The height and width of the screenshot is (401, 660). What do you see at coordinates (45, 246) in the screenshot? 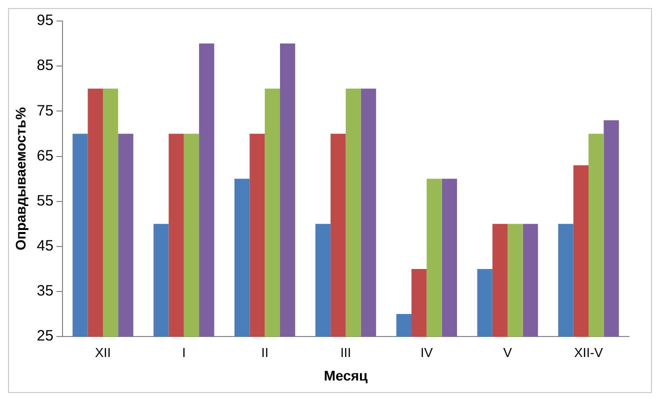
I see `y-tick-label: 45` at bounding box center [45, 246].